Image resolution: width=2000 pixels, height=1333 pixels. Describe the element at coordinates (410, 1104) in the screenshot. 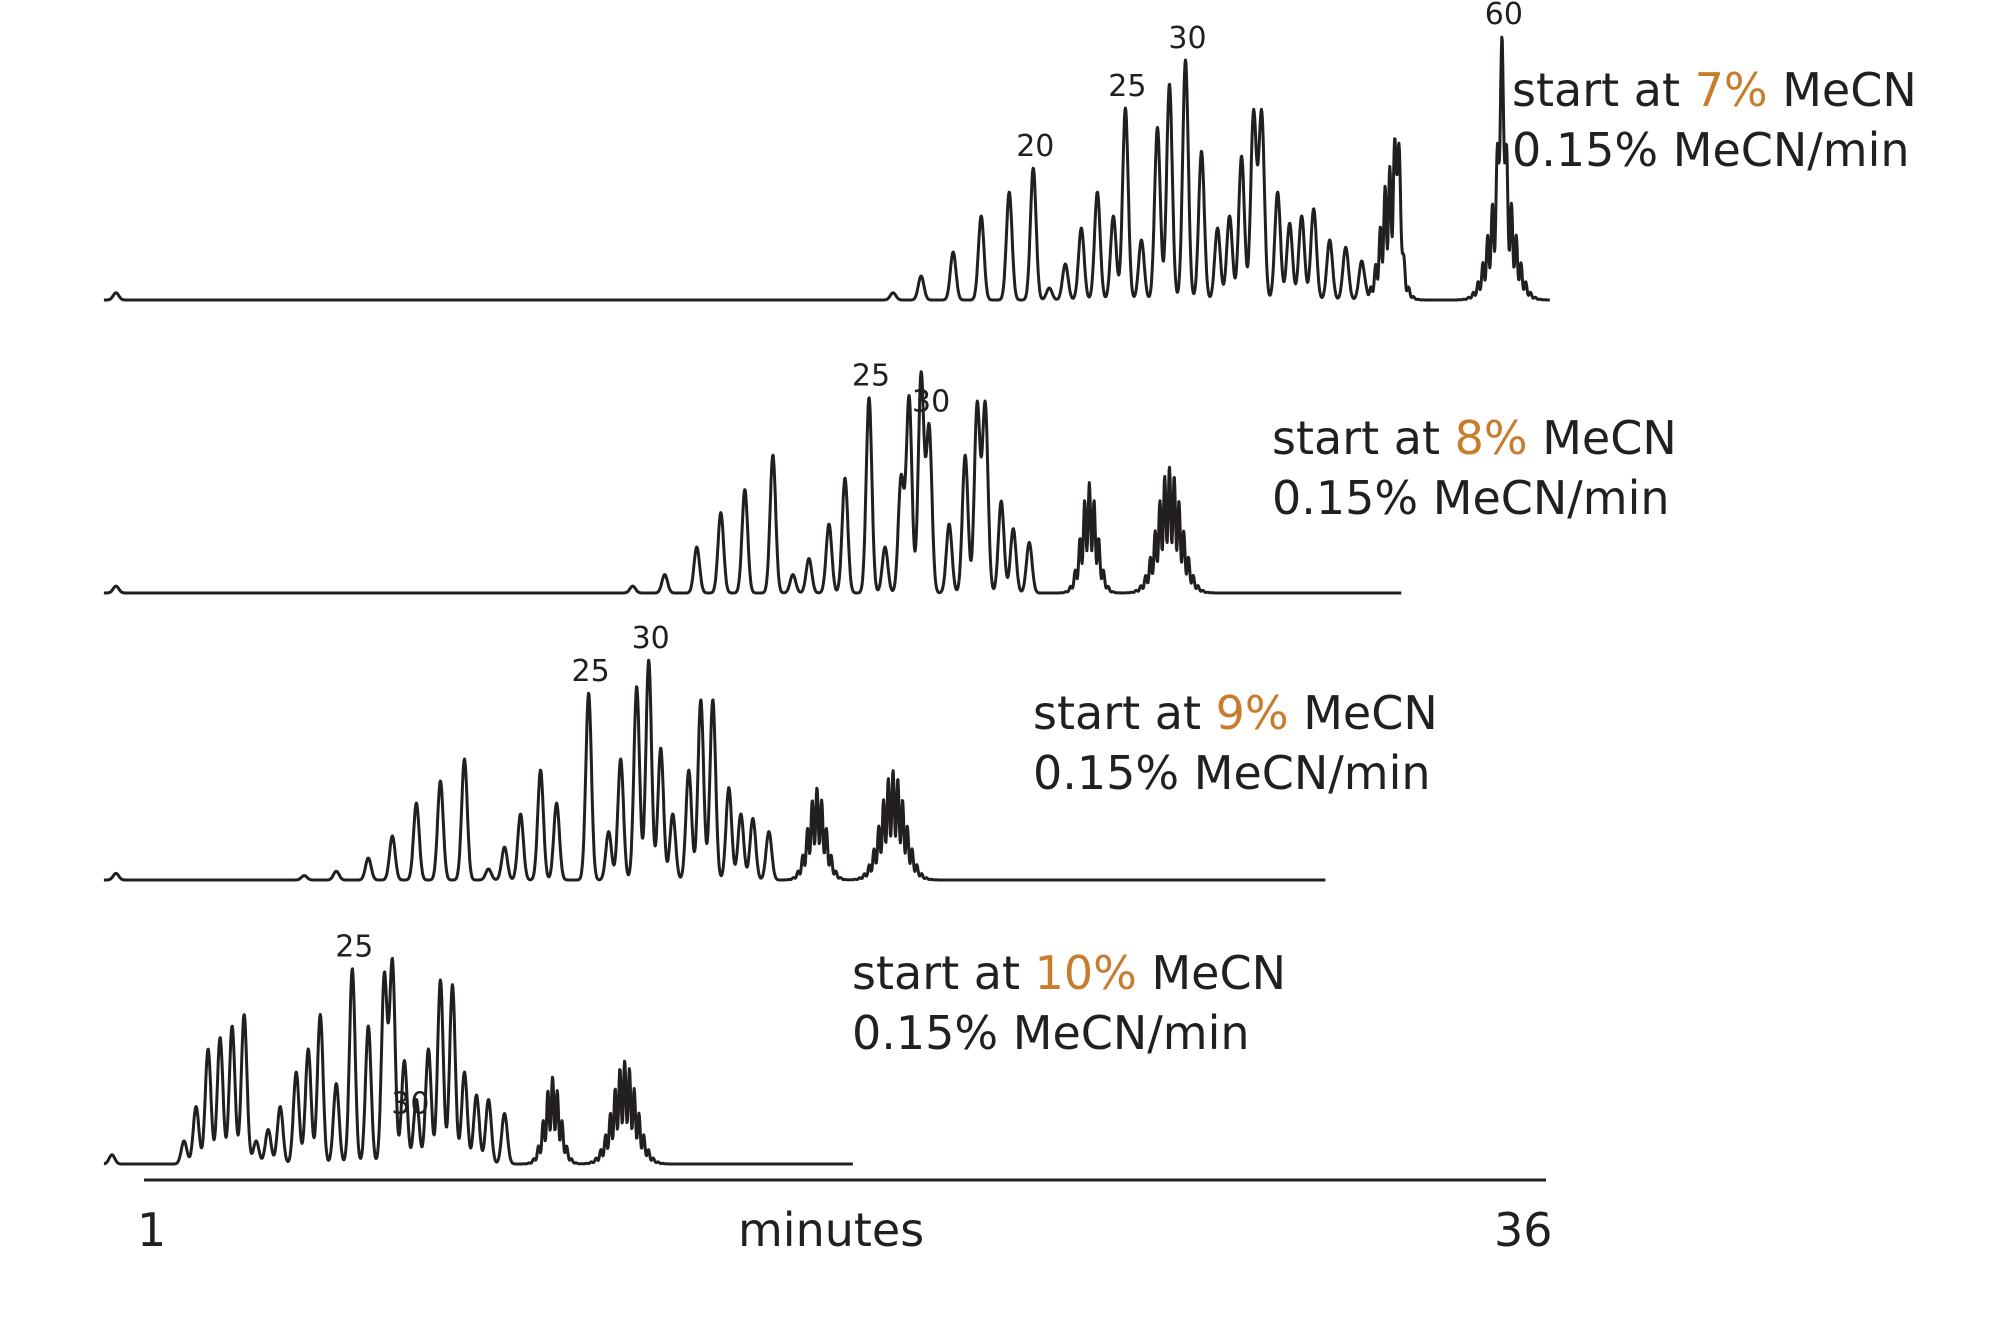

I see `peak-label-4-30: 30` at that location.